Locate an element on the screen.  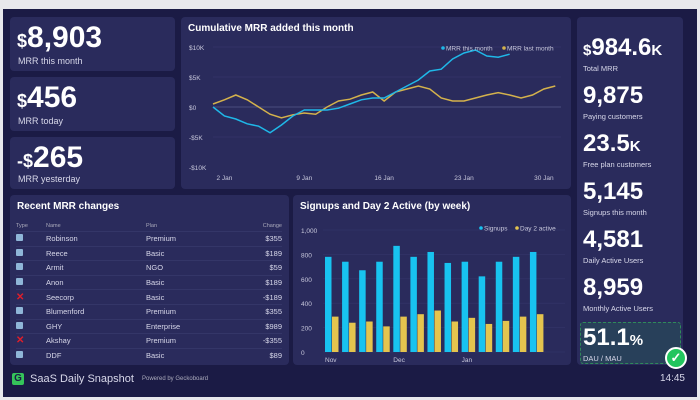
y-tick-label: $10K is located at coordinates (197, 48).